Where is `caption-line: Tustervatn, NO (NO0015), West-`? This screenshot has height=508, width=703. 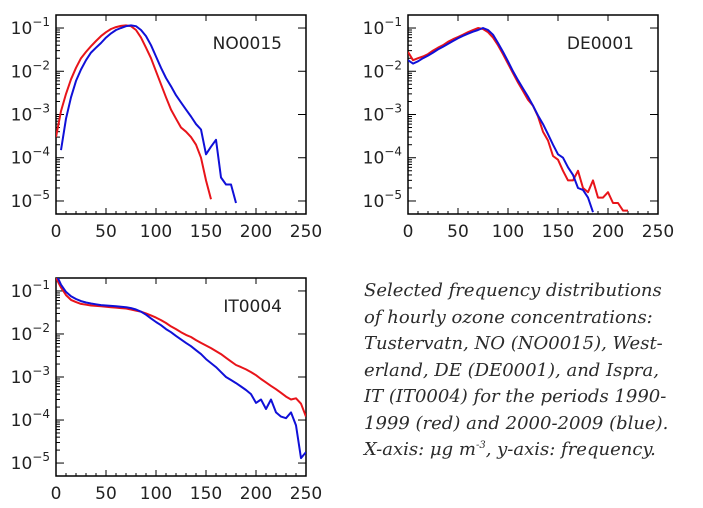
caption-line: Tustervatn, NO (NO0015), West- is located at coordinates (513, 343).